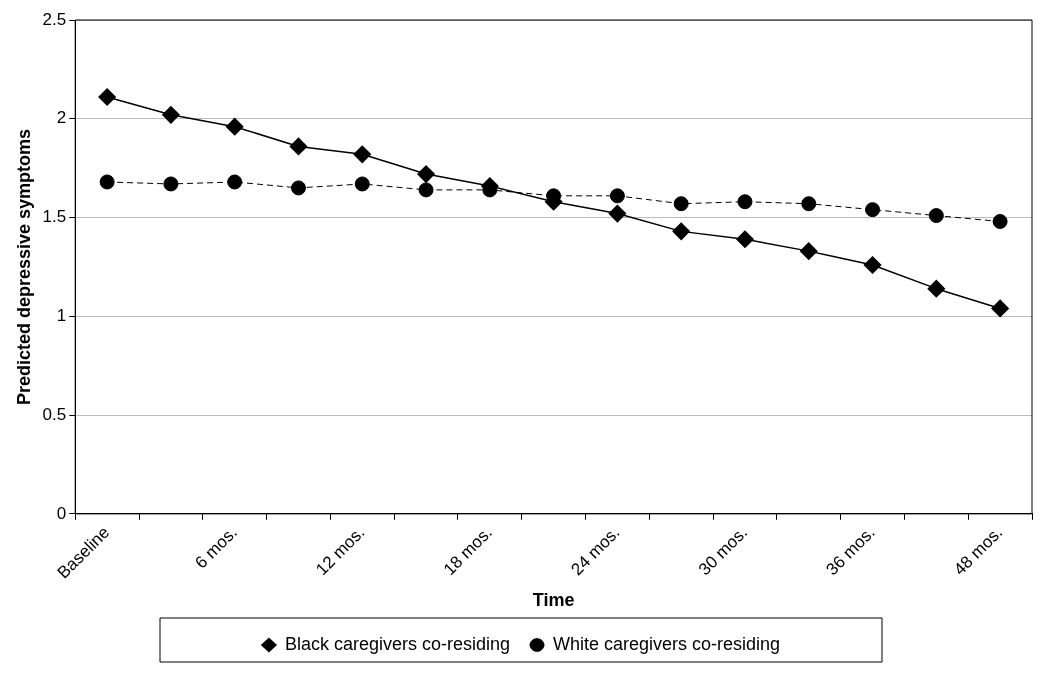  What do you see at coordinates (340, 550) in the screenshot?
I see `x-tick-label: 12 mos.` at bounding box center [340, 550].